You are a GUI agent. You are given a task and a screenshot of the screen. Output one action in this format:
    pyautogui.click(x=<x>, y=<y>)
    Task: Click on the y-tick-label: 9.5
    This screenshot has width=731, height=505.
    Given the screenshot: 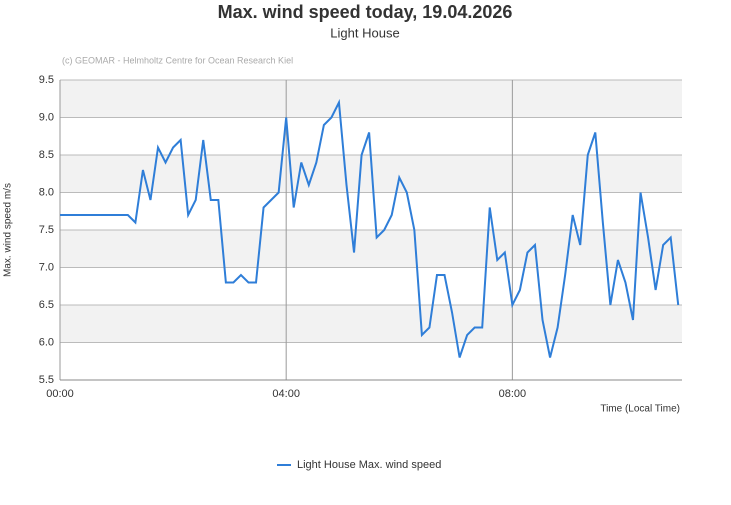 What is the action you would take?
    pyautogui.click(x=46, y=80)
    